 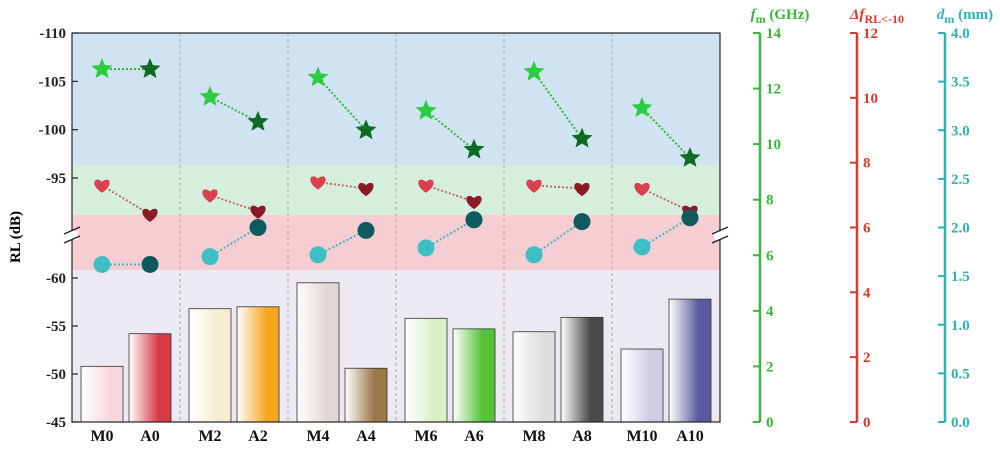 What do you see at coordinates (582, 436) in the screenshot?
I see `x-label-A8: A8` at bounding box center [582, 436].